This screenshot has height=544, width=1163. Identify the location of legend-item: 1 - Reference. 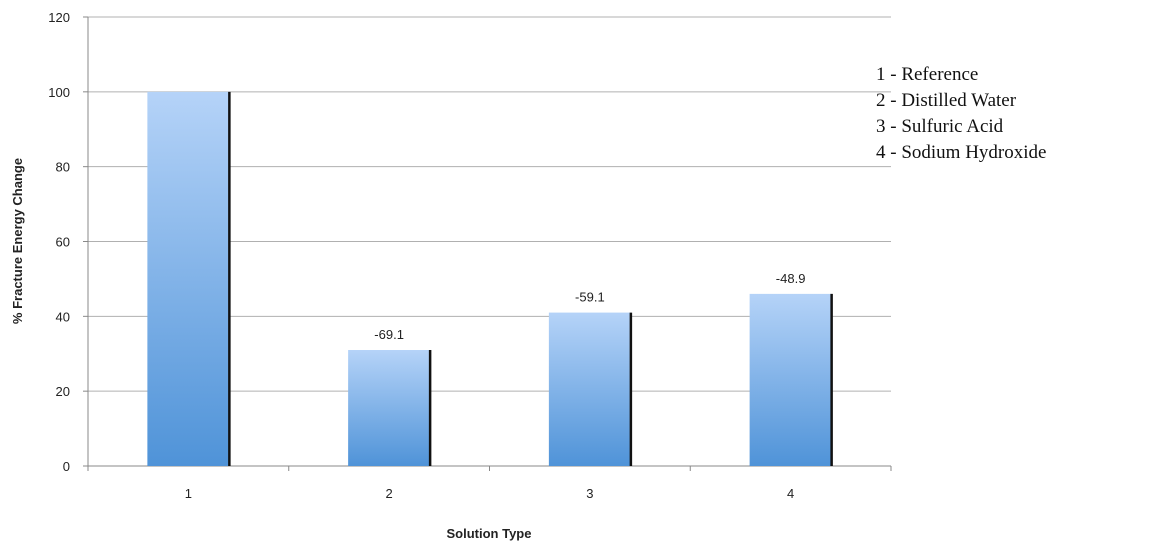
(927, 74).